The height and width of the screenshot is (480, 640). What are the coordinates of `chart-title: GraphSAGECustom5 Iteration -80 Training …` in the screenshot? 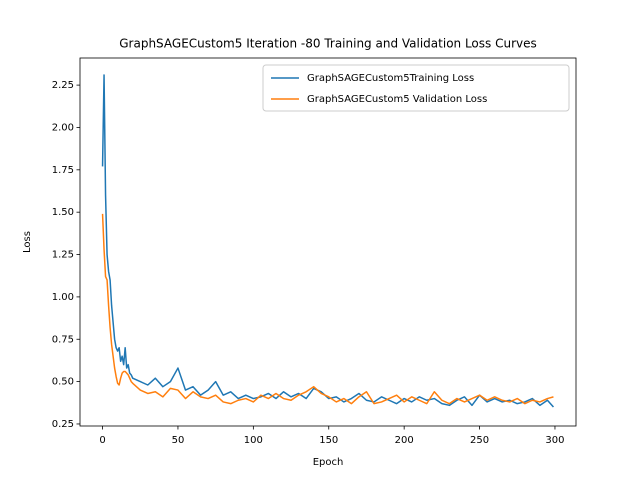 It's located at (328, 44).